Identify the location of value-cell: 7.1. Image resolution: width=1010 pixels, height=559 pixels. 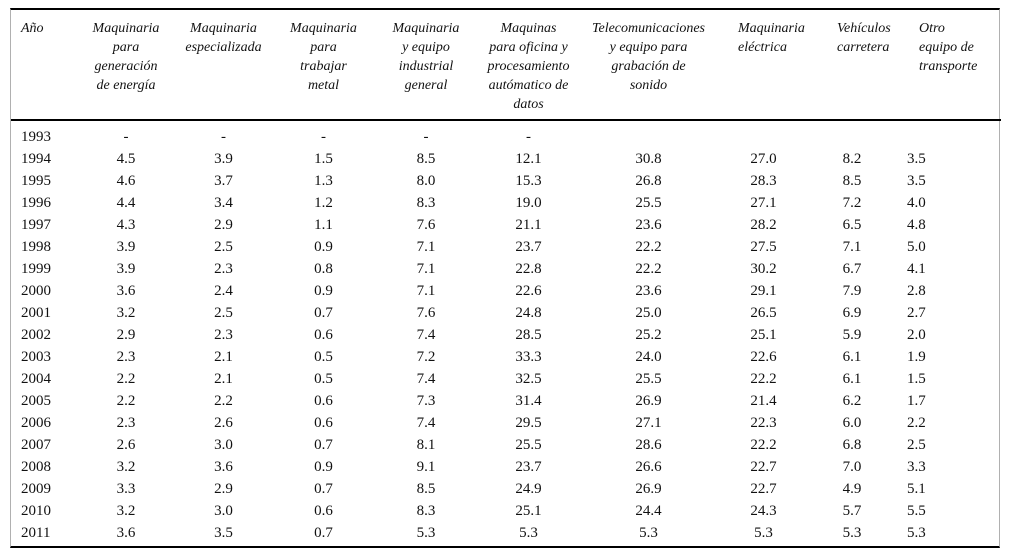
(426, 247).